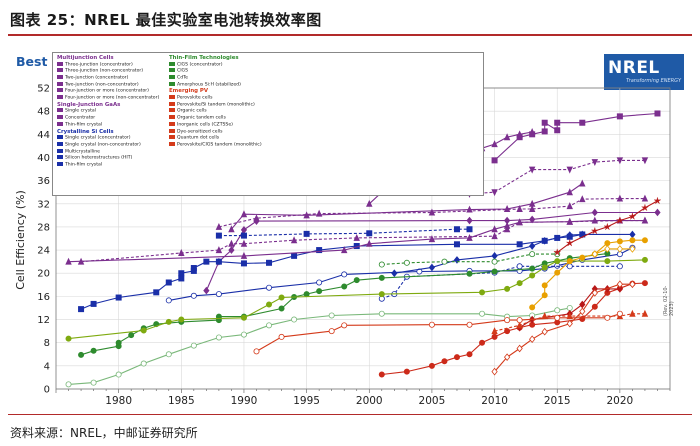 The width and height of the screenshot is (700, 446). I want to click on legend-item: Four-junction or more (concentrator), so click(108, 91).